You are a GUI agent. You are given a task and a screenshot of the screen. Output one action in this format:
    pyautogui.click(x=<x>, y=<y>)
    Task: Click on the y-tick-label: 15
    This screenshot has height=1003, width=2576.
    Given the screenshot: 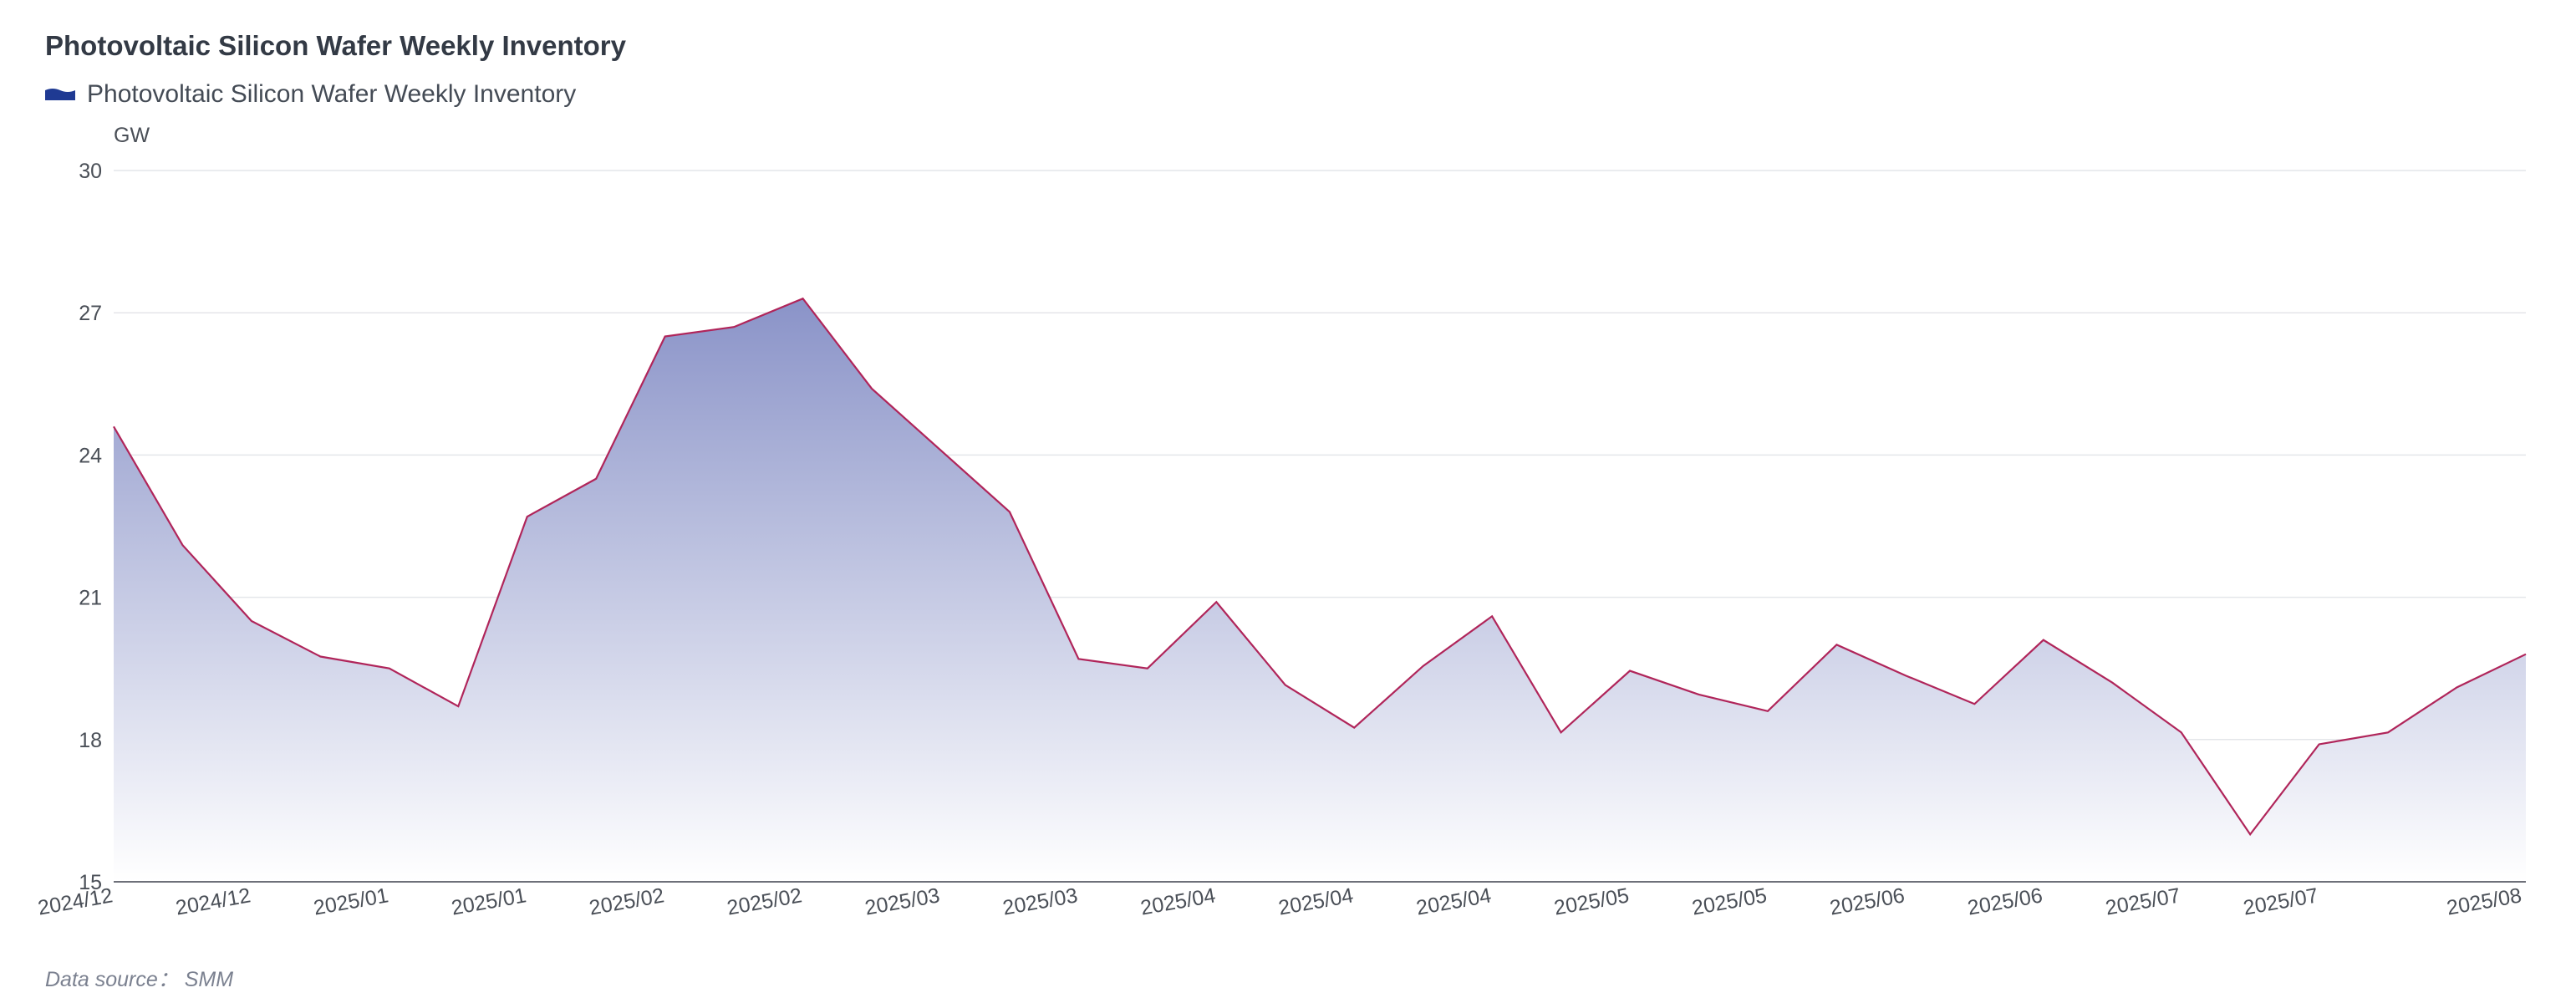 What is the action you would take?
    pyautogui.click(x=90, y=882)
    